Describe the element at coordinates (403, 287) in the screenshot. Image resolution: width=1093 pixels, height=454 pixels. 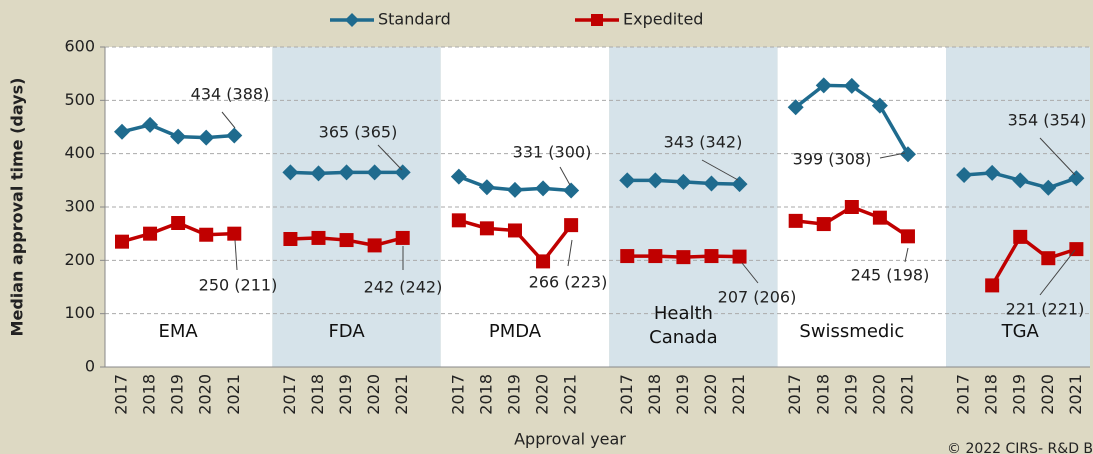
I see `annotation: 242 (242)` at that location.